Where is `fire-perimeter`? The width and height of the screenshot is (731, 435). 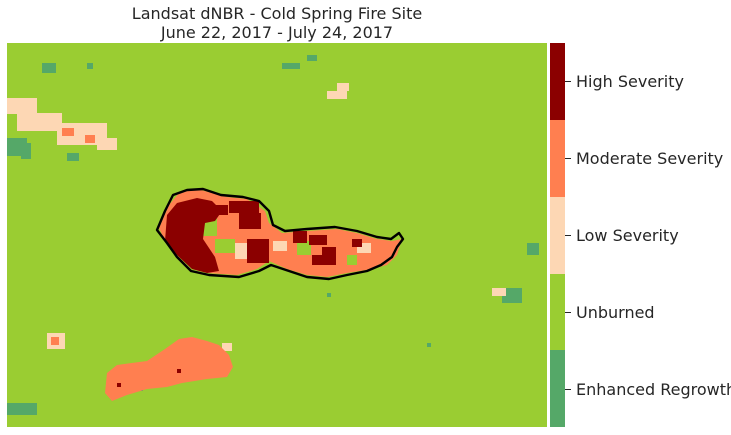 fire-perimeter is located at coordinates (280, 234).